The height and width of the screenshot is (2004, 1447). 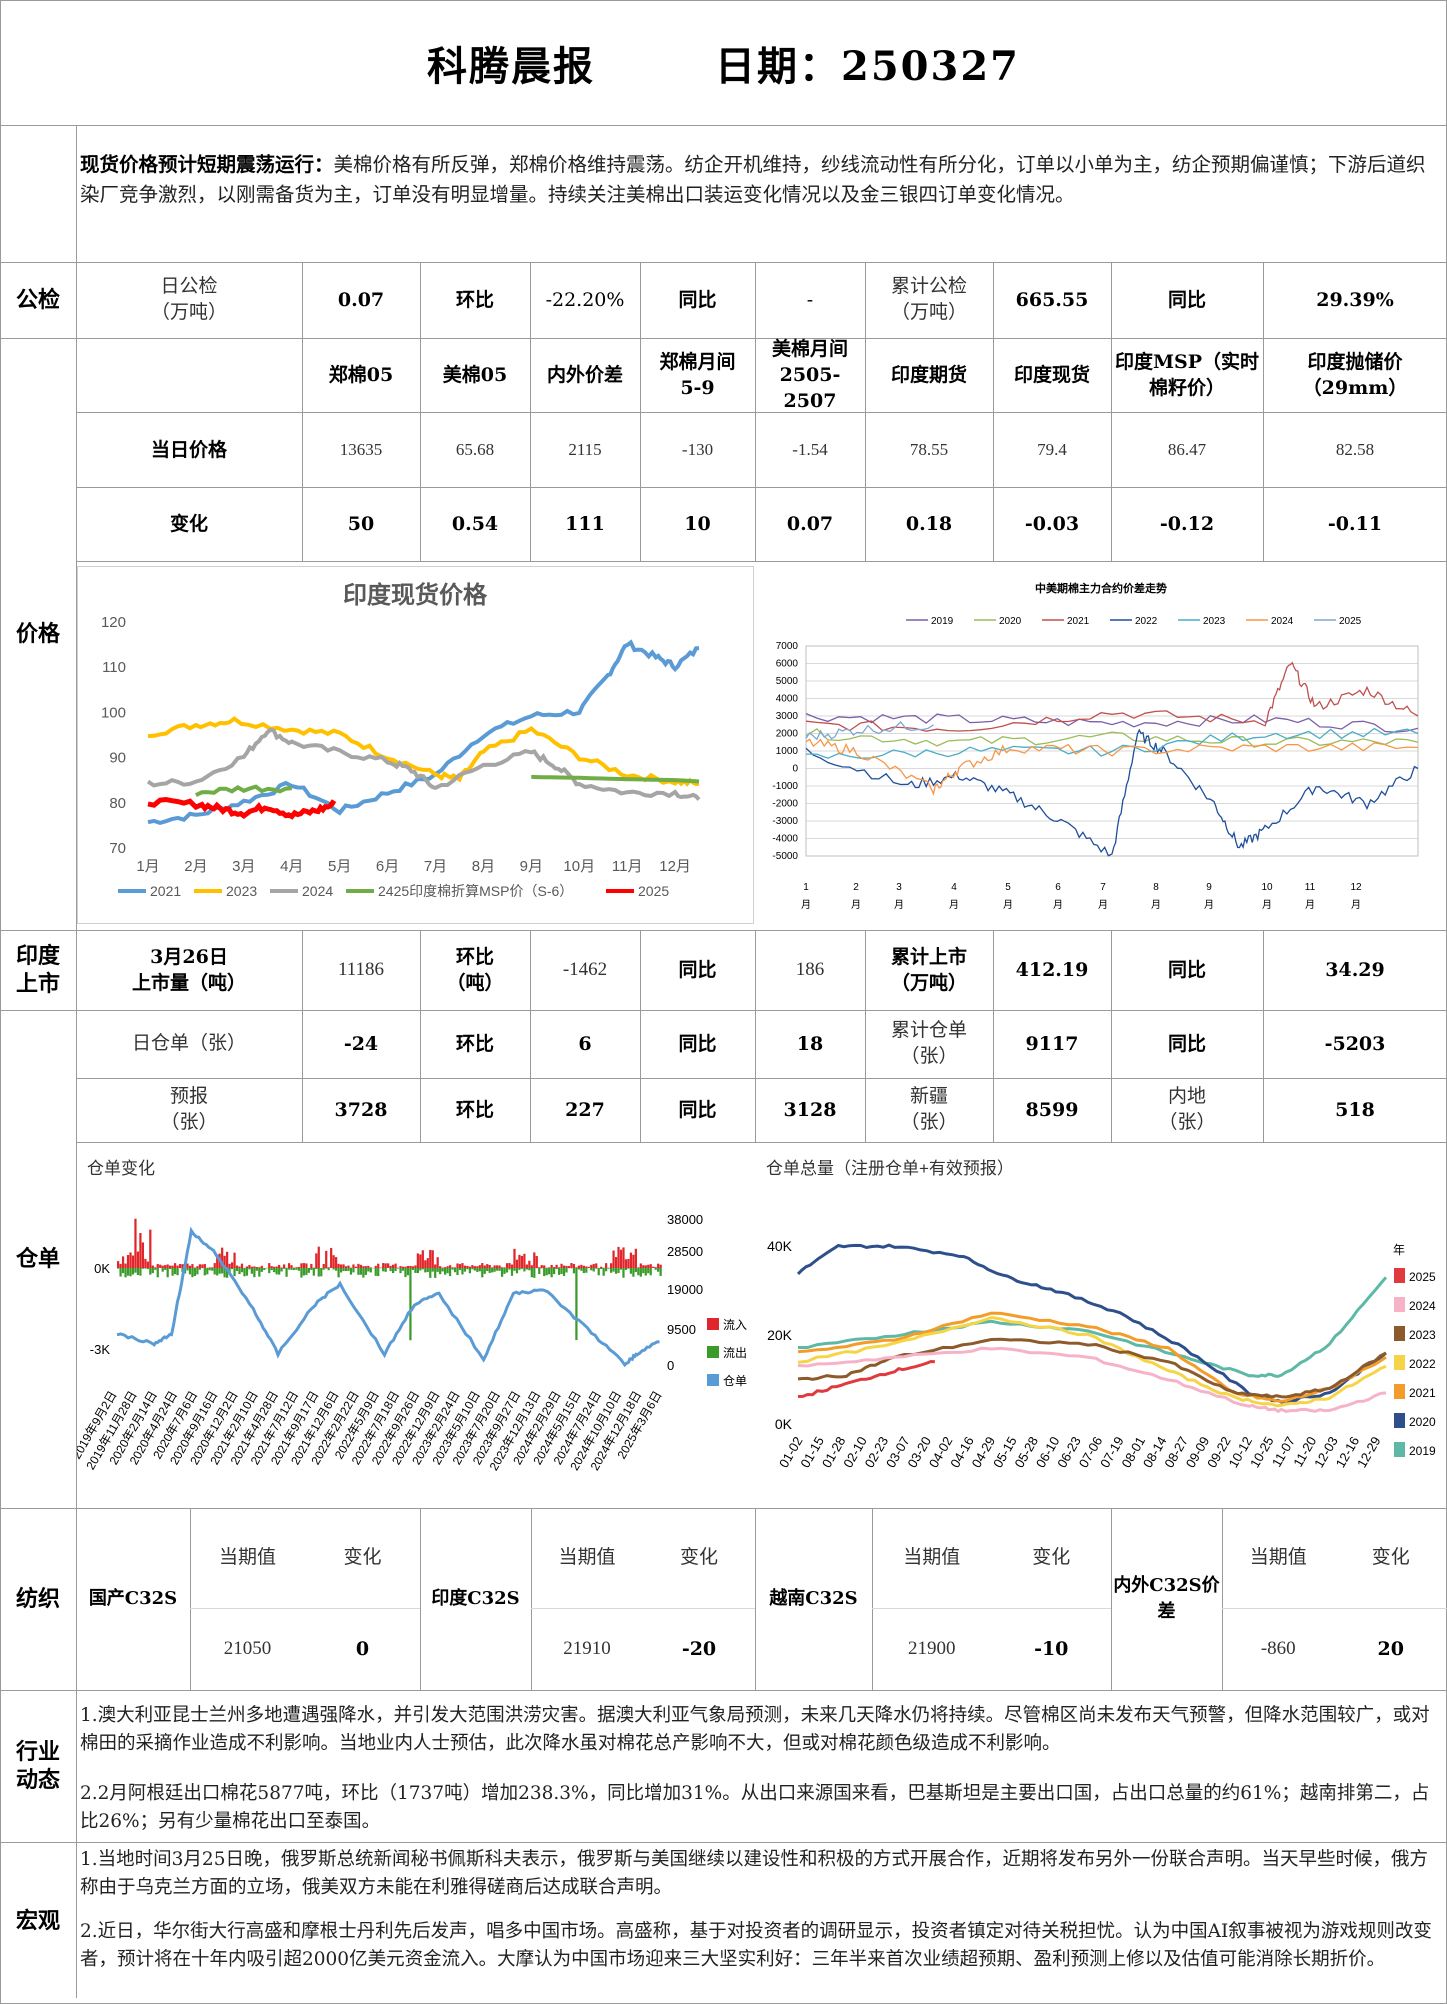 What do you see at coordinates (474, 300) in the screenshot?
I see `inspection-hb-label: 环比` at bounding box center [474, 300].